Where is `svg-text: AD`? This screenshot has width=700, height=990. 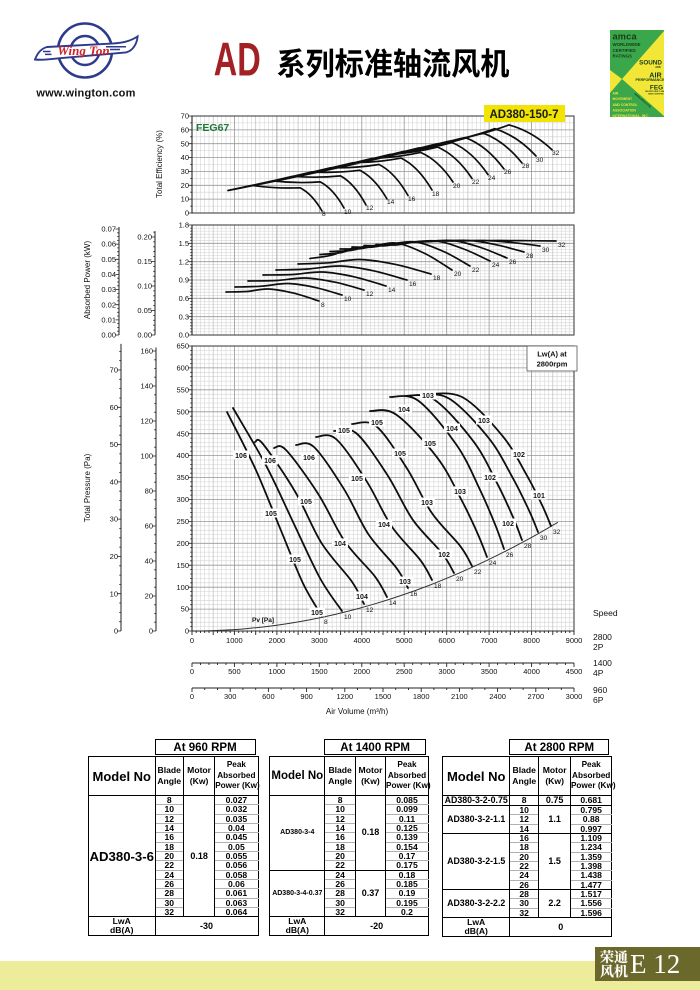
svg-text: AD is located at coordinates (237, 59).